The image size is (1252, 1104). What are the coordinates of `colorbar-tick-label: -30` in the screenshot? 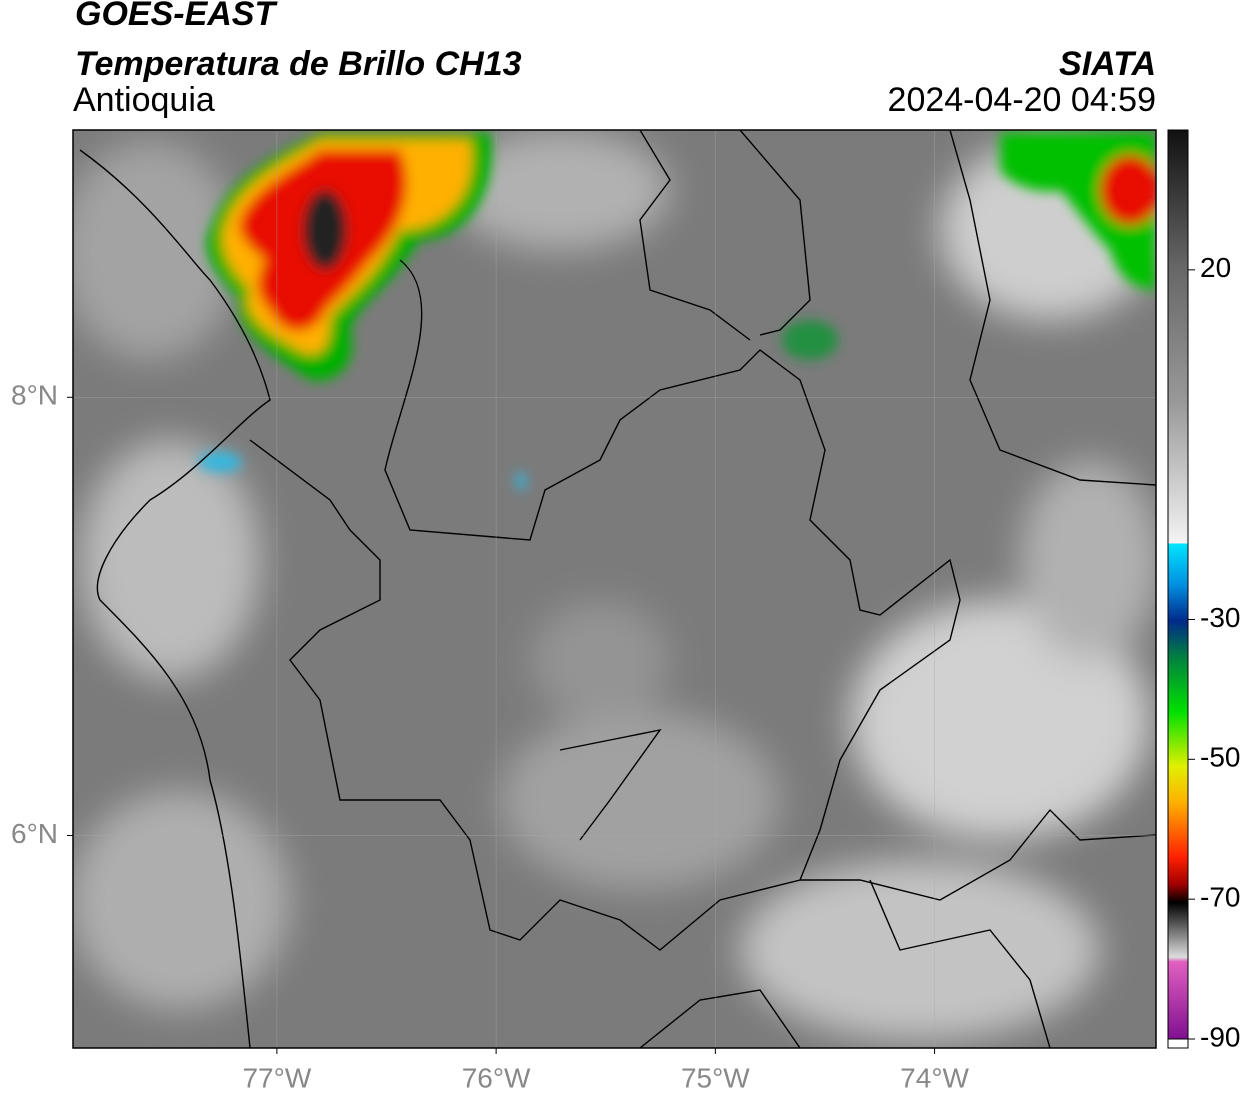 It's located at (1220, 617).